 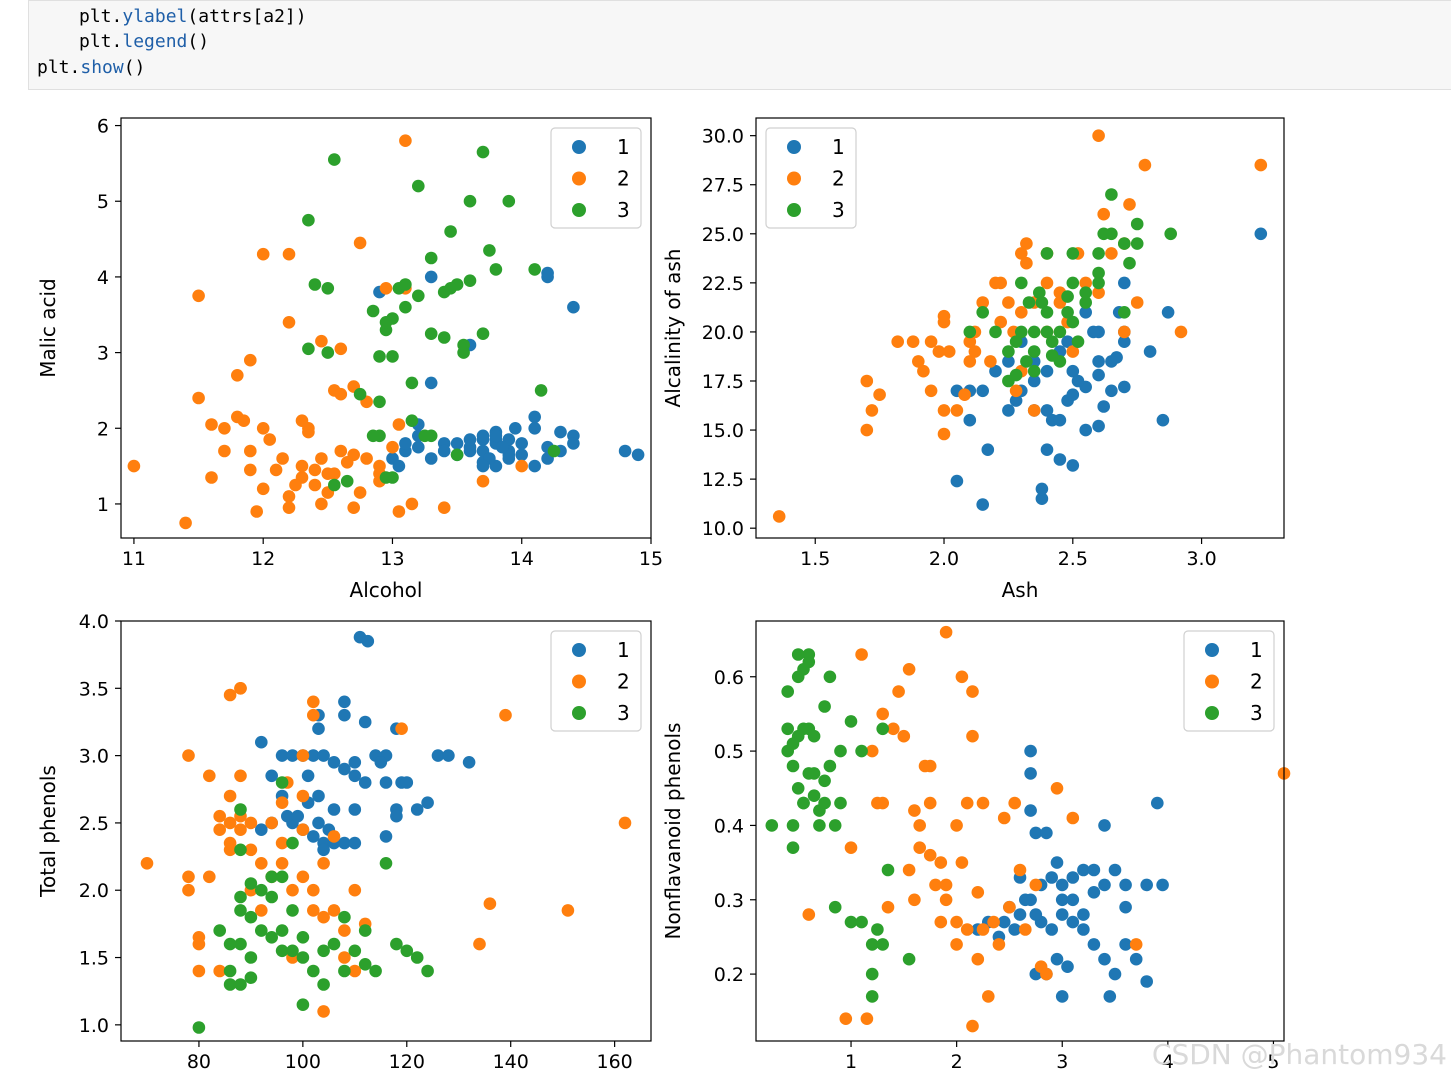 What do you see at coordinates (103, 354) in the screenshot?
I see `y-tick-label: 3` at bounding box center [103, 354].